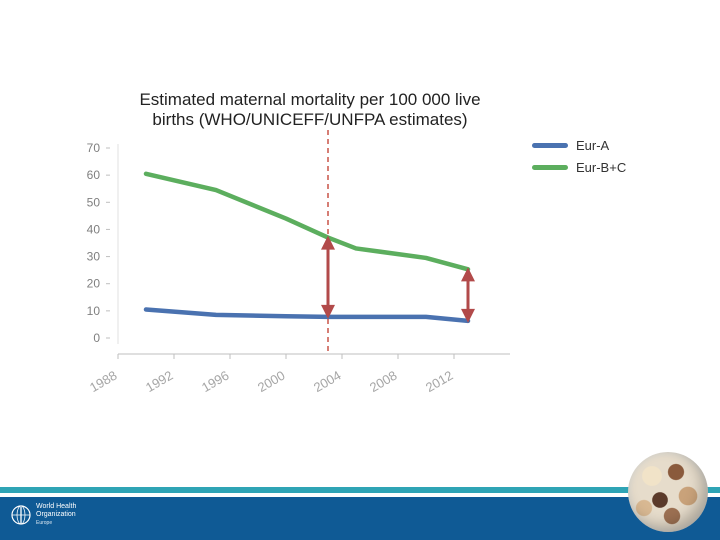 Image resolution: width=720 pixels, height=540 pixels. I want to click on x-tick-label: 2012, so click(439, 381).